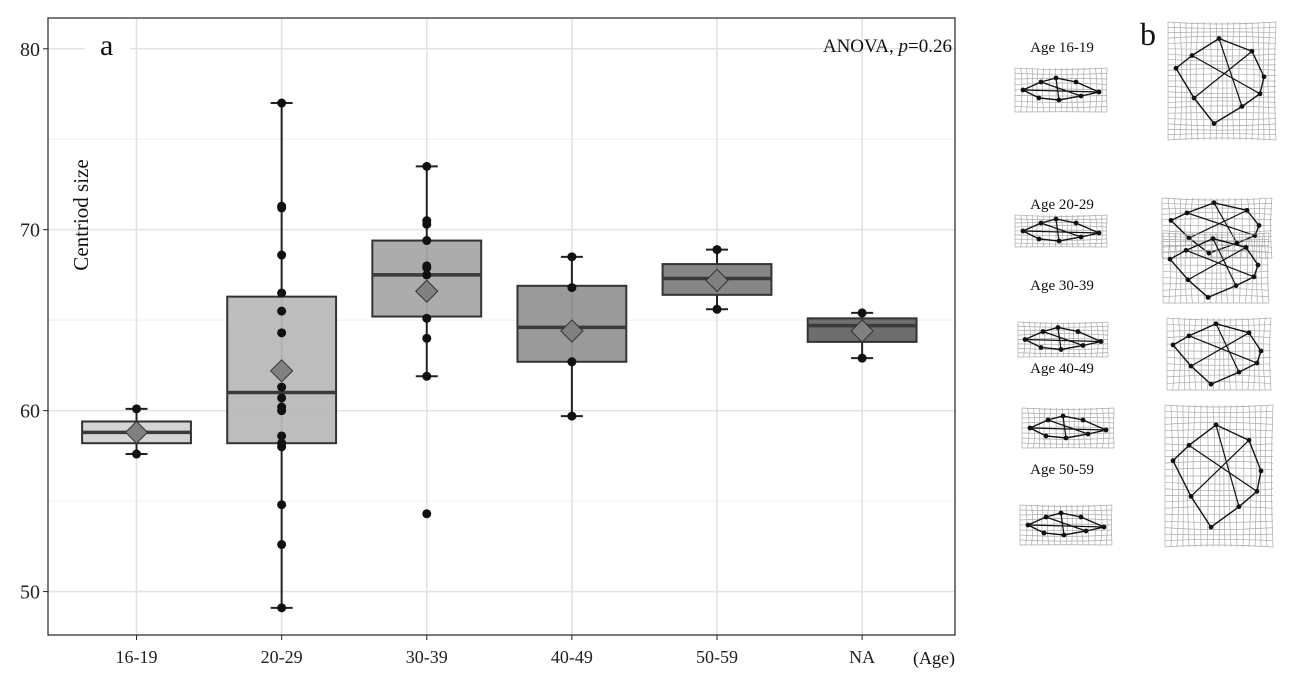 The width and height of the screenshot is (1293, 680). I want to click on panel-a-label: a, so click(106, 45).